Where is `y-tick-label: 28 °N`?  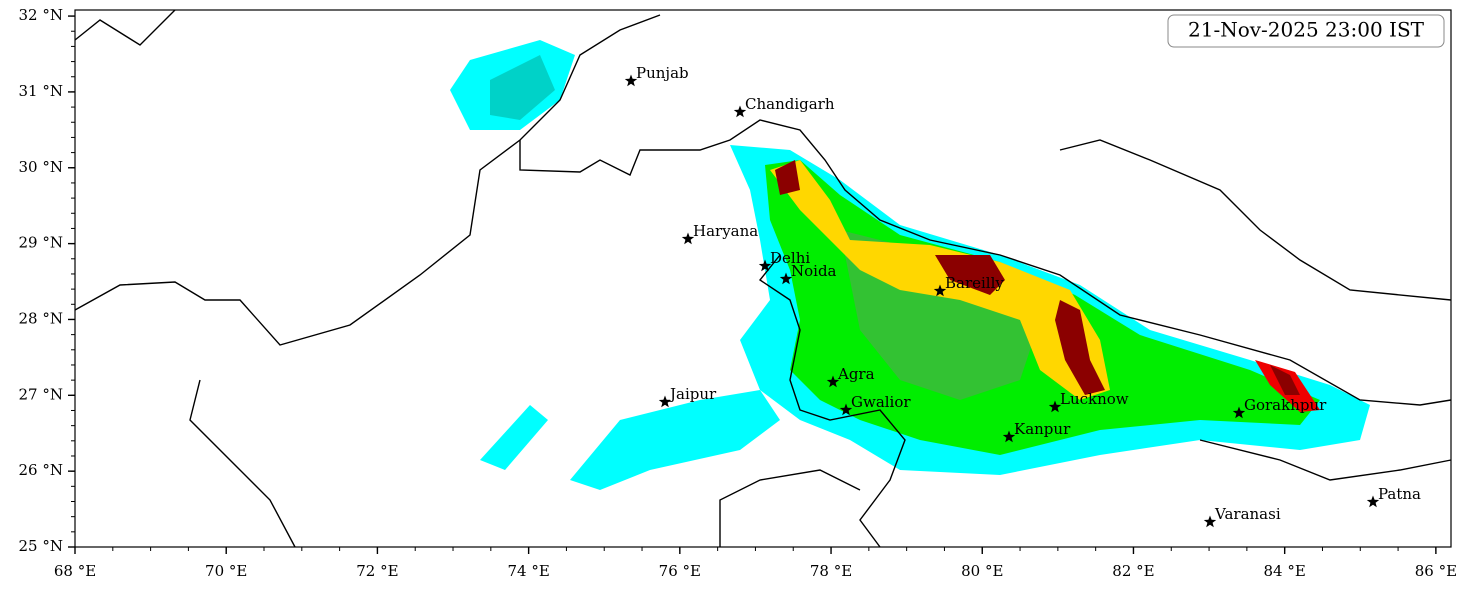 y-tick-label: 28 °N is located at coordinates (41, 318).